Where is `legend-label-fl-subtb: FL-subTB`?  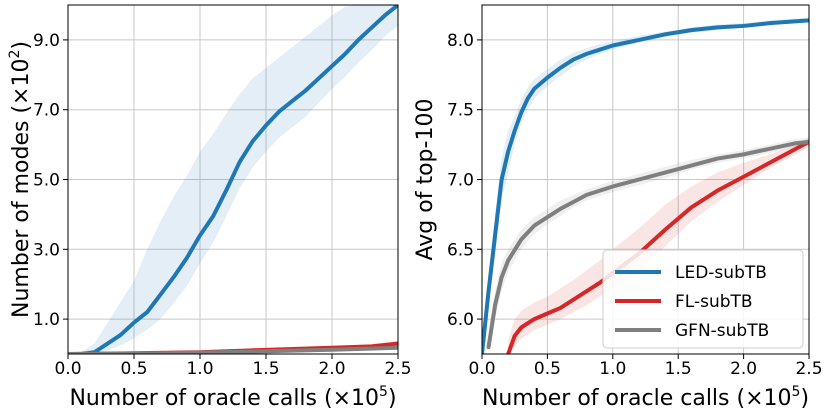 legend-label-fl-subtb: FL-subTB is located at coordinates (714, 302).